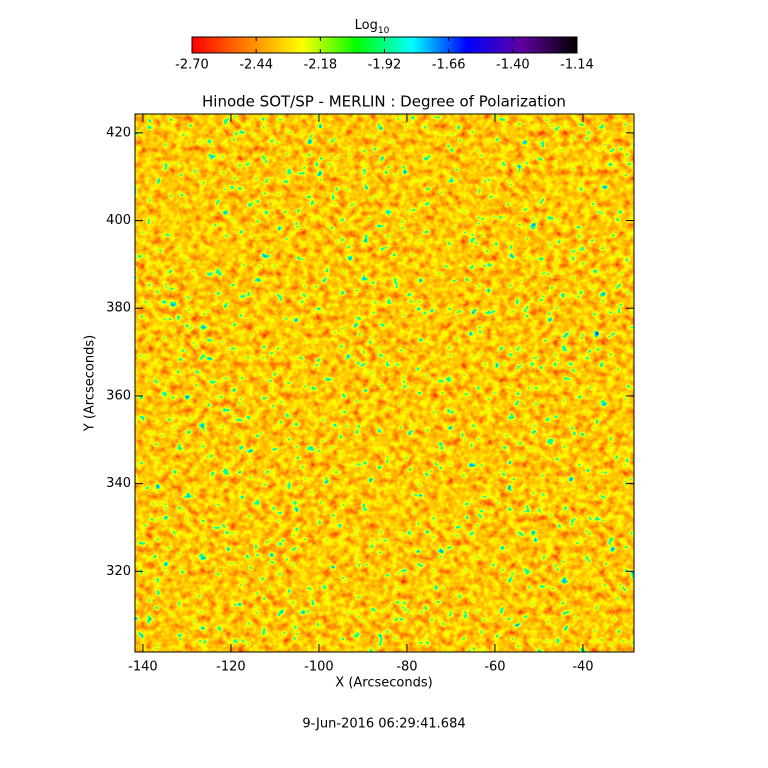 The width and height of the screenshot is (768, 768). Describe the element at coordinates (231, 667) in the screenshot. I see `x-tick-label: -120` at that location.